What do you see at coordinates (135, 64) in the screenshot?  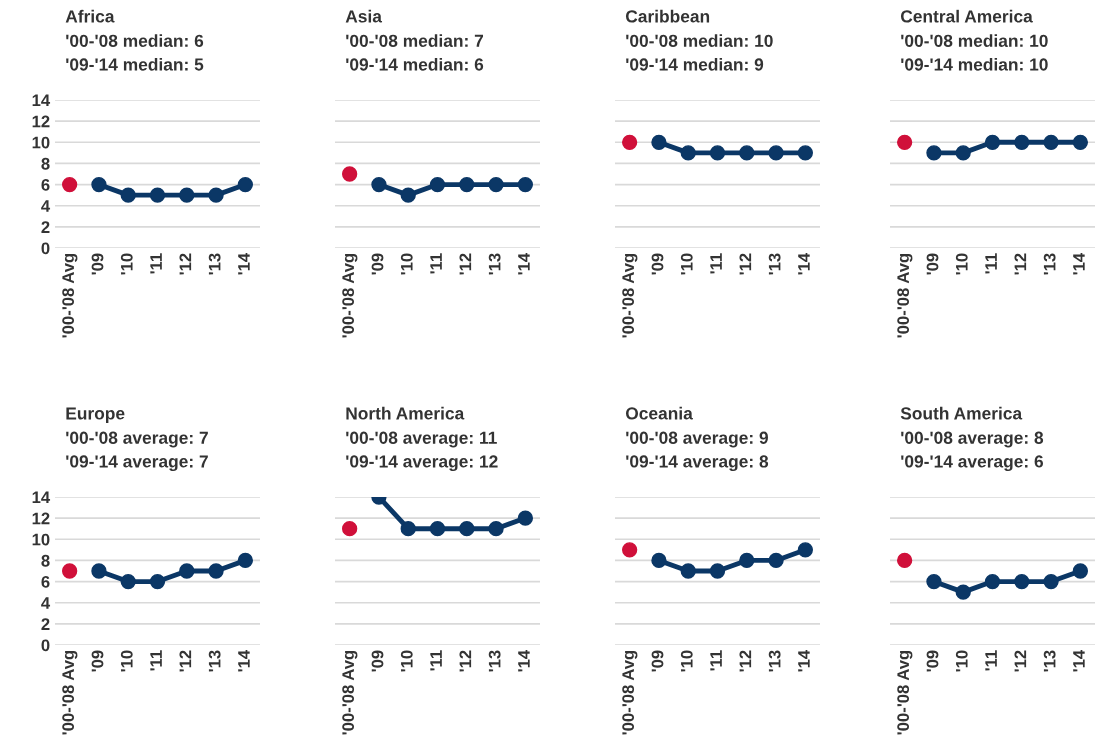 I see `text: '09-'14 median: 5` at bounding box center [135, 64].